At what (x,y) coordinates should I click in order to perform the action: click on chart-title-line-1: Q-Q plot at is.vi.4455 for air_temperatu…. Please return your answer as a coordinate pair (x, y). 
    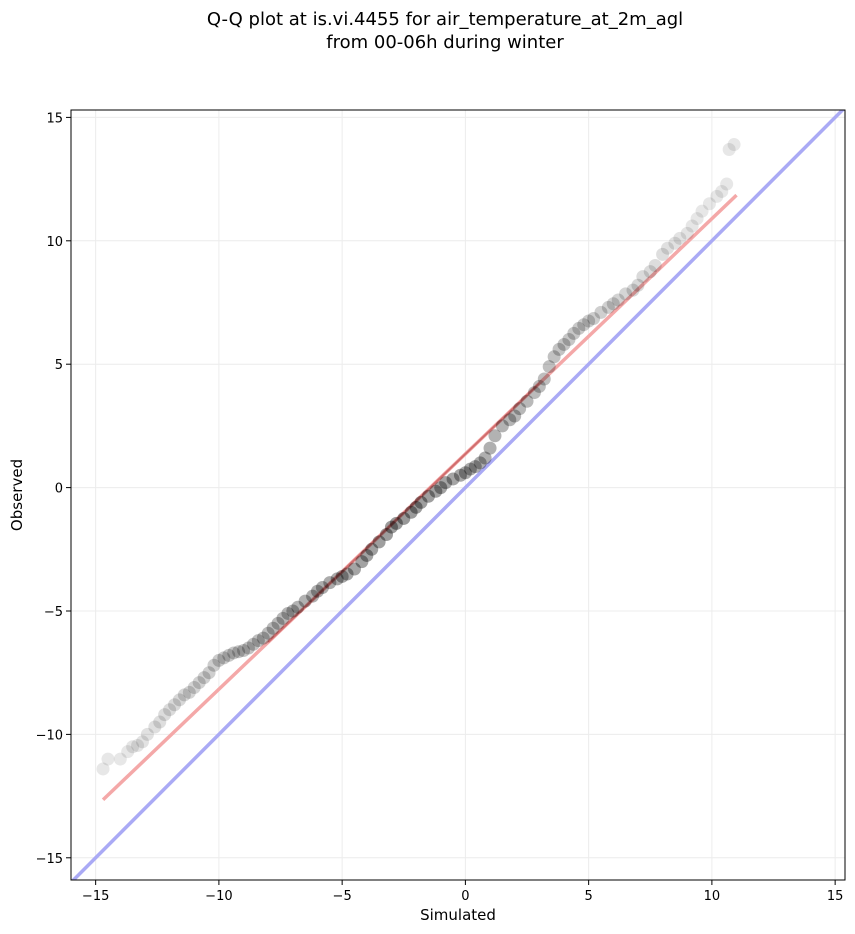
    Looking at the image, I should click on (445, 19).